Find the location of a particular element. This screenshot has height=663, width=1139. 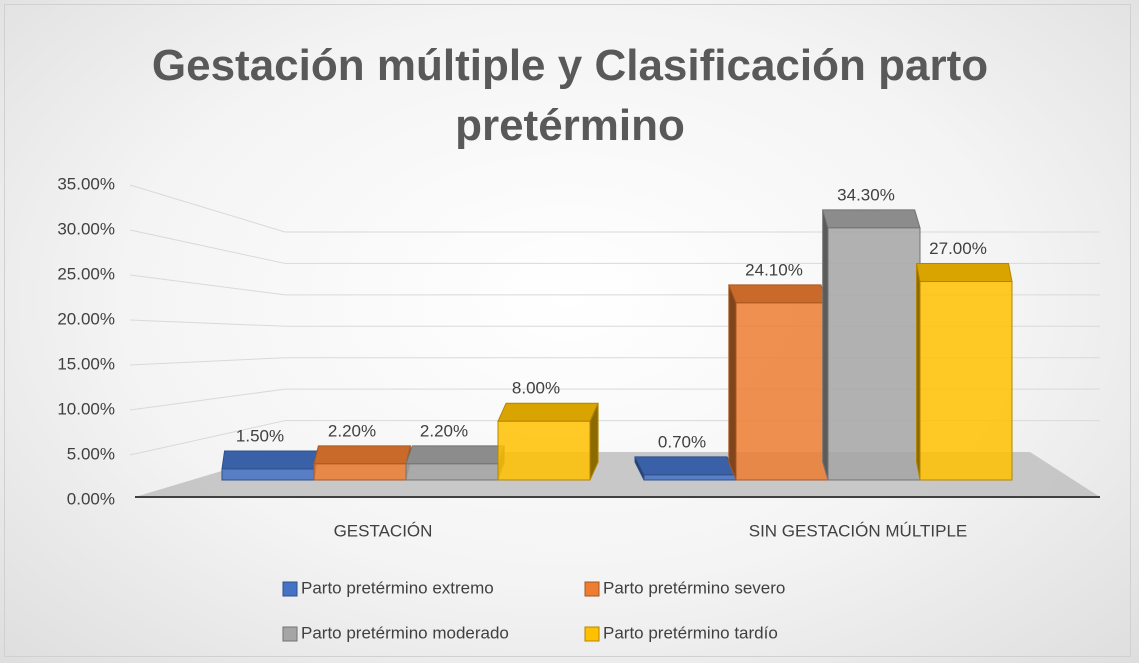

y-tick-label: 30.00% is located at coordinates (86, 228).